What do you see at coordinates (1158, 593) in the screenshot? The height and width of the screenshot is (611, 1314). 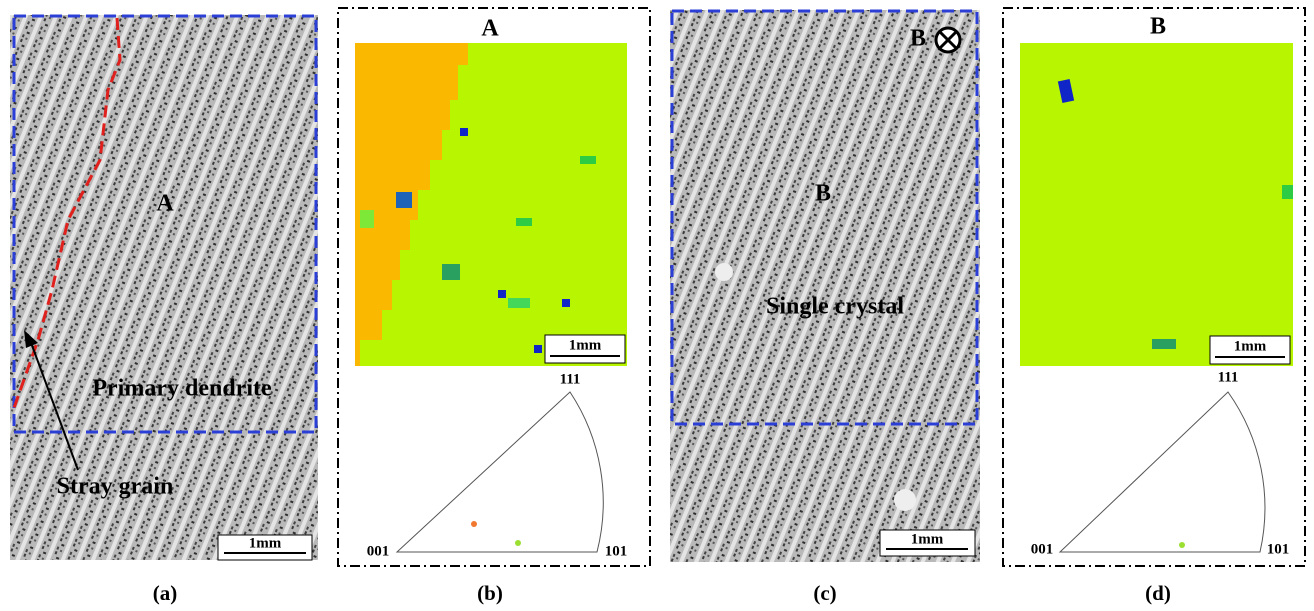 I see `caption: (d)` at bounding box center [1158, 593].